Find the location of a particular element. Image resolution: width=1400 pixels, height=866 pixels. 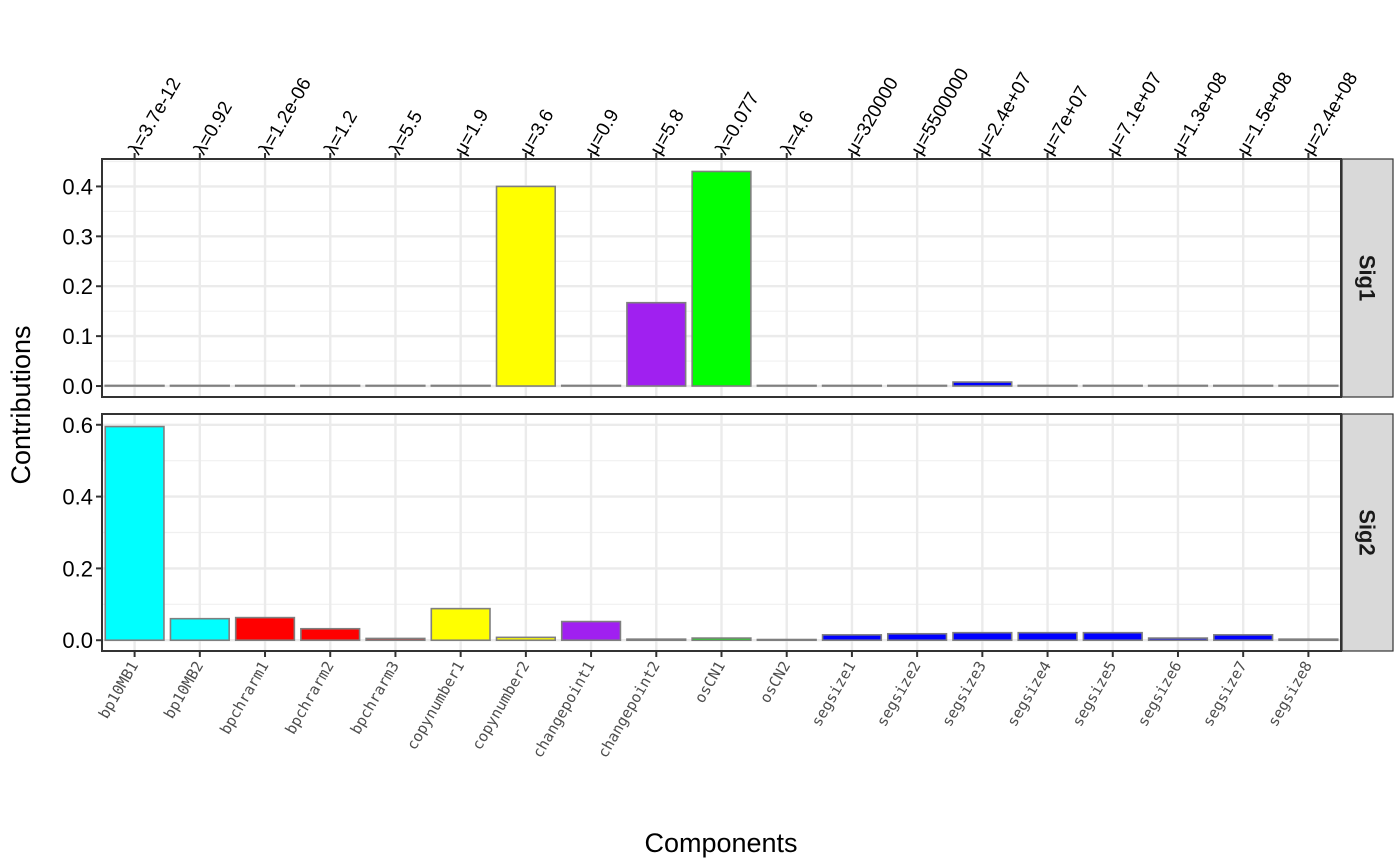

x-tick-label-segsize3: segsize3 is located at coordinates (964, 694).